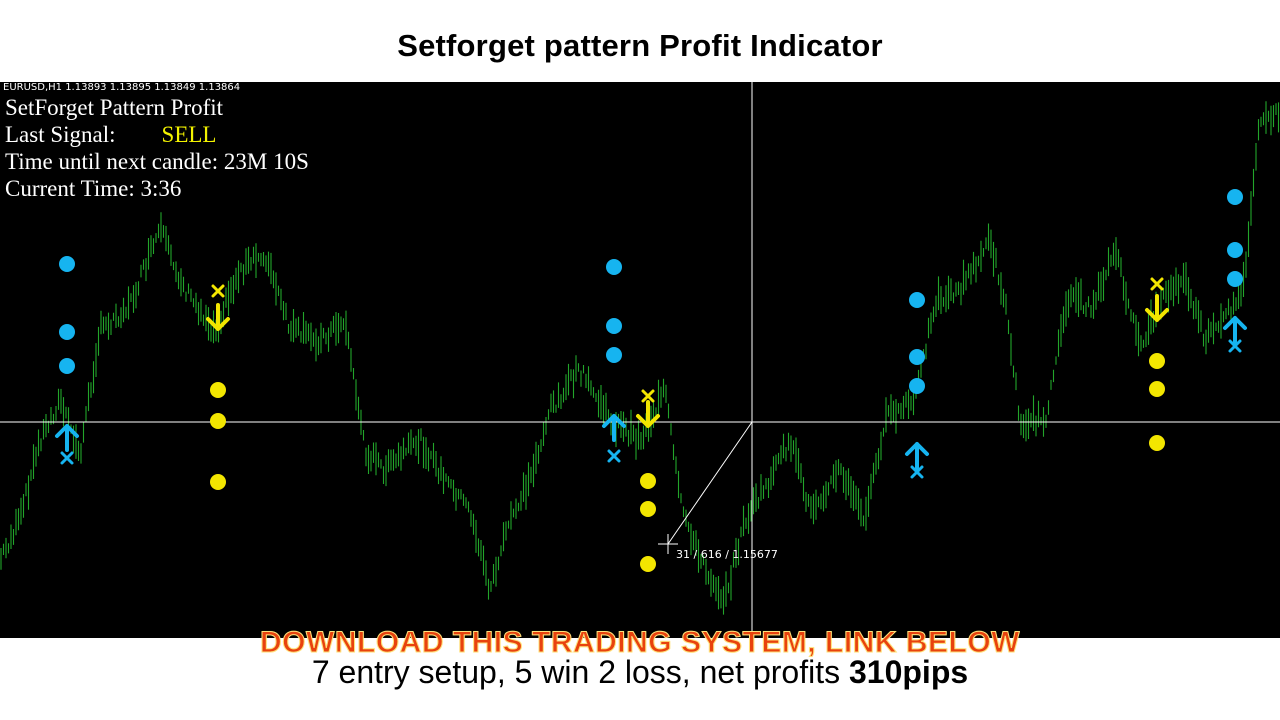 This screenshot has height=720, width=1280. What do you see at coordinates (640, 643) in the screenshot?
I see `download-banner: DOWNLOAD THIS TRADING SYSTEM, LINK BELOW` at bounding box center [640, 643].